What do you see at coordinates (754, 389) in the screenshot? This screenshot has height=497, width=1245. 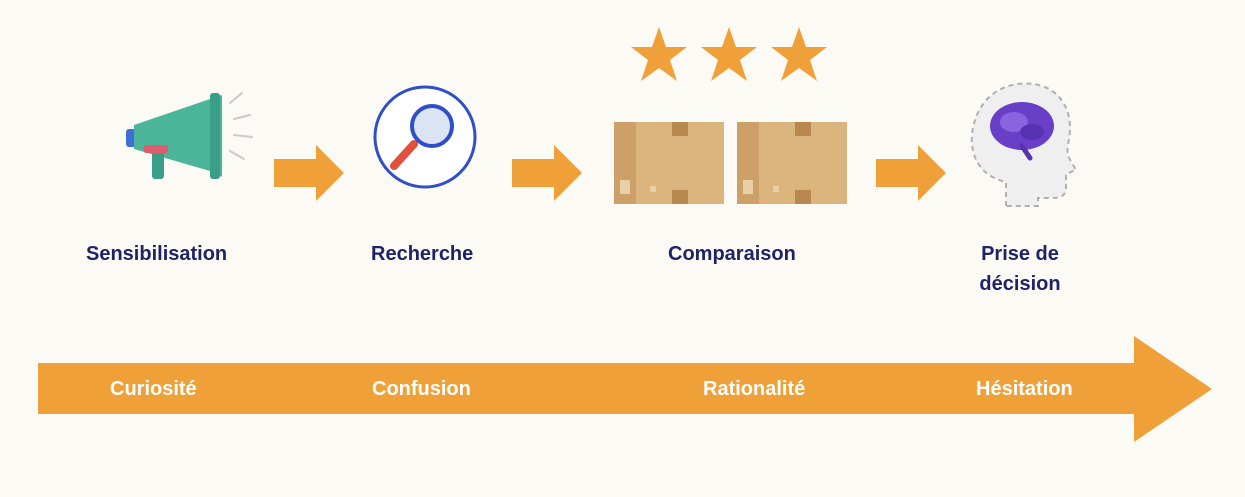 I see `emotion-label-rationalite: Rationalité` at bounding box center [754, 389].